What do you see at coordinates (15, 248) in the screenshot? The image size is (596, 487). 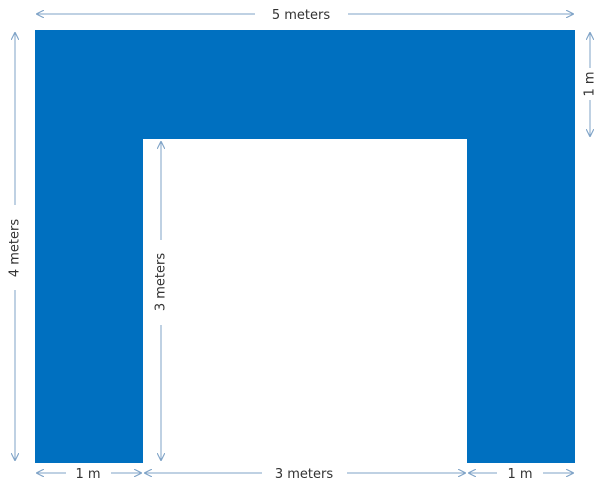 I see `left-height-label: 4 meters` at bounding box center [15, 248].